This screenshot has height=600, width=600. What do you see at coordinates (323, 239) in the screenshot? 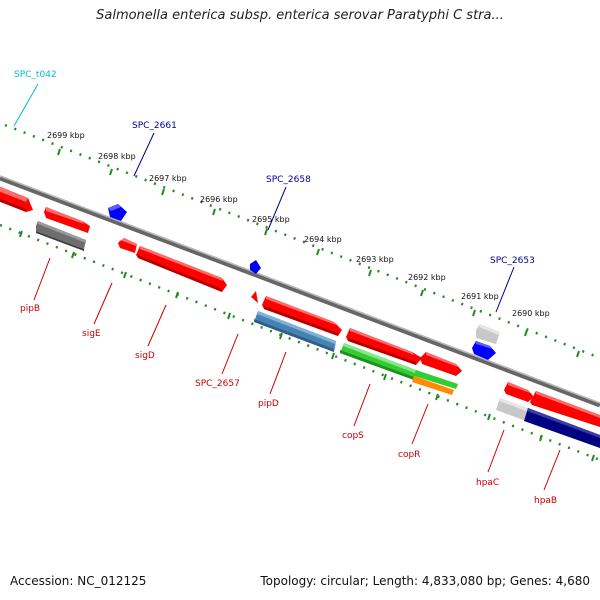
I see `kbp-label: 2694 kbp` at bounding box center [323, 239].